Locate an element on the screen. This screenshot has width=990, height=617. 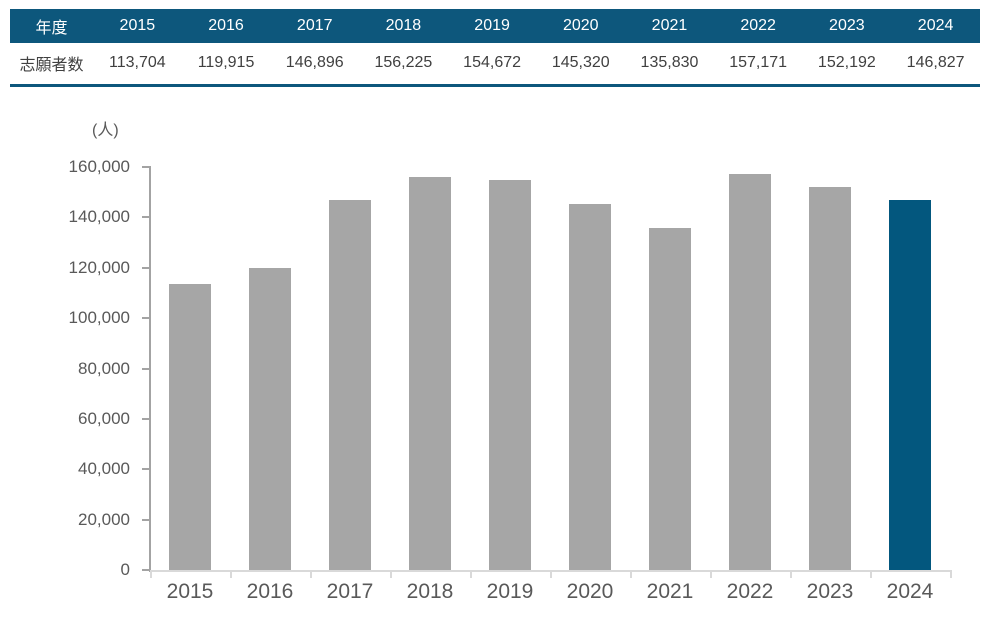
bar-2019 is located at coordinates (510, 375).